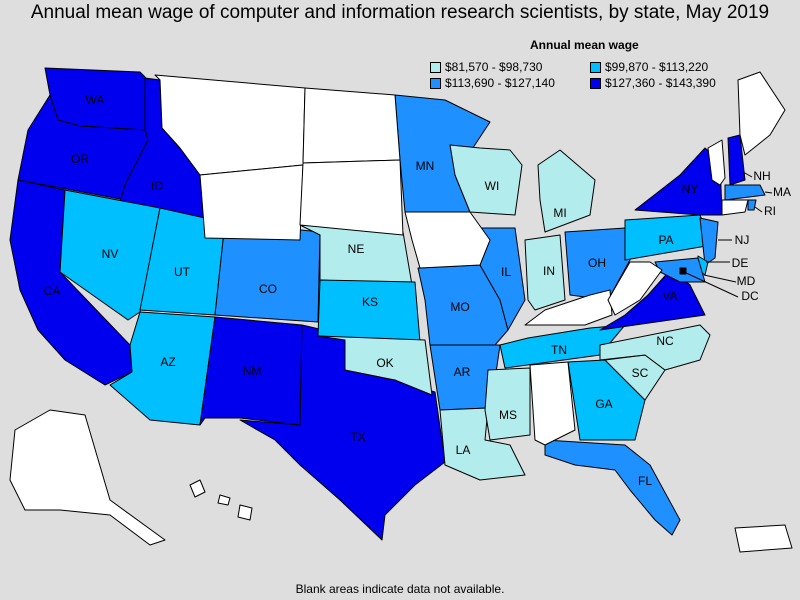 The height and width of the screenshot is (600, 800). What do you see at coordinates (157, 186) in the screenshot?
I see `state-label-id: ID` at bounding box center [157, 186].